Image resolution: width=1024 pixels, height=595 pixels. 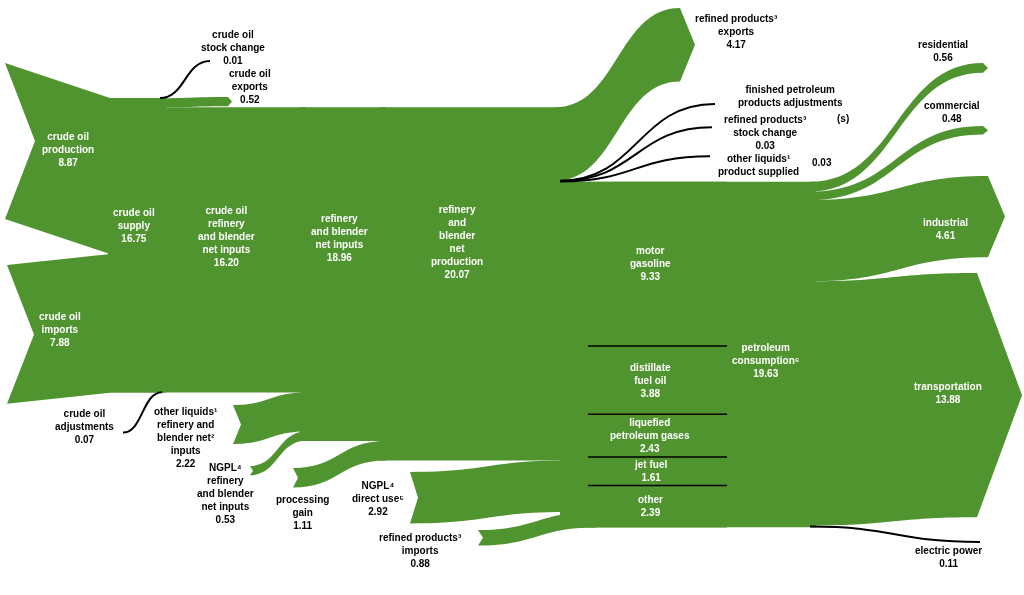 I want to click on data-label: 16.20, so click(x=226, y=262).